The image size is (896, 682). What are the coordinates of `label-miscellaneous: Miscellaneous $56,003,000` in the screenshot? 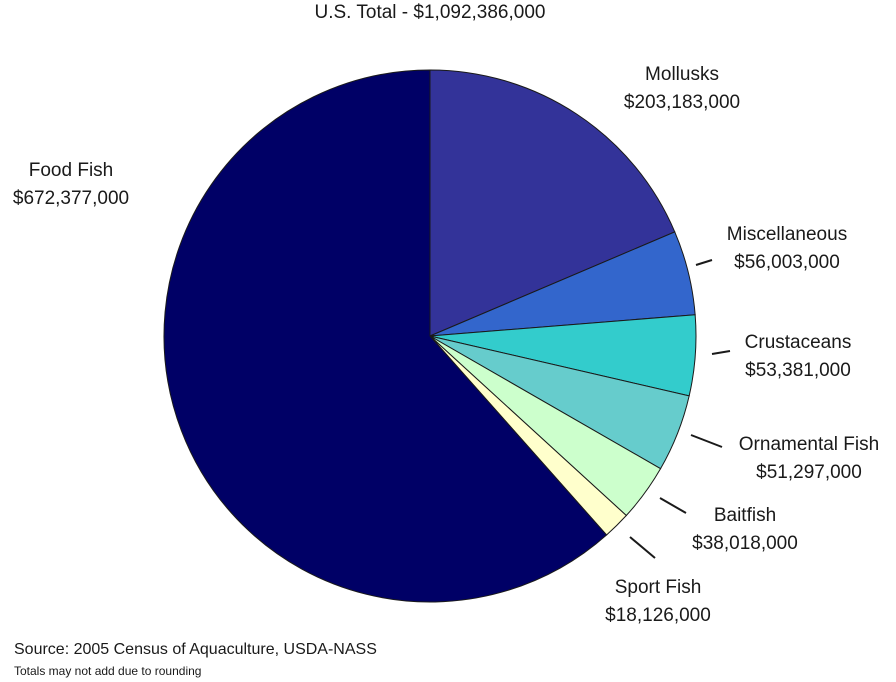 It's located at (787, 249).